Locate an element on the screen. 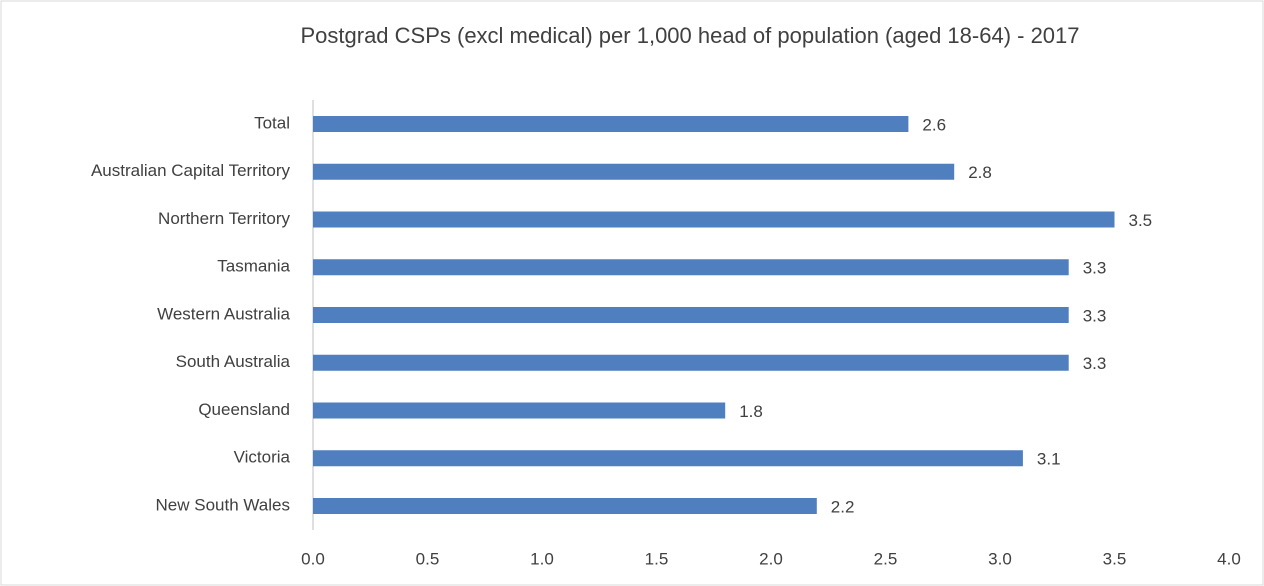  x-tick-label: 0.0 is located at coordinates (313, 558).